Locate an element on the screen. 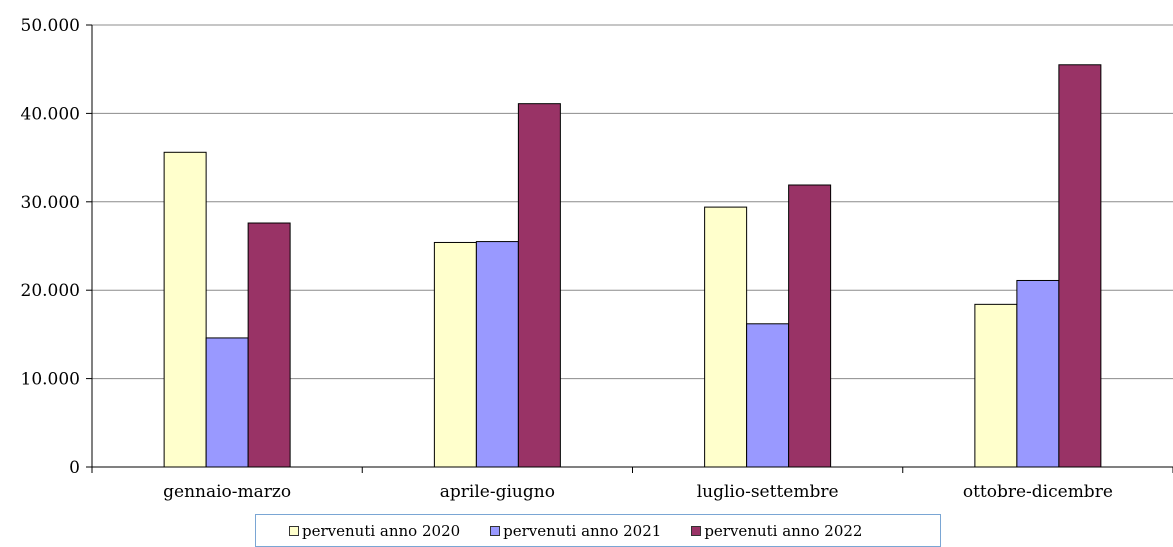 The image size is (1173, 547). x-tick-label: luglio-settembre is located at coordinates (768, 492).